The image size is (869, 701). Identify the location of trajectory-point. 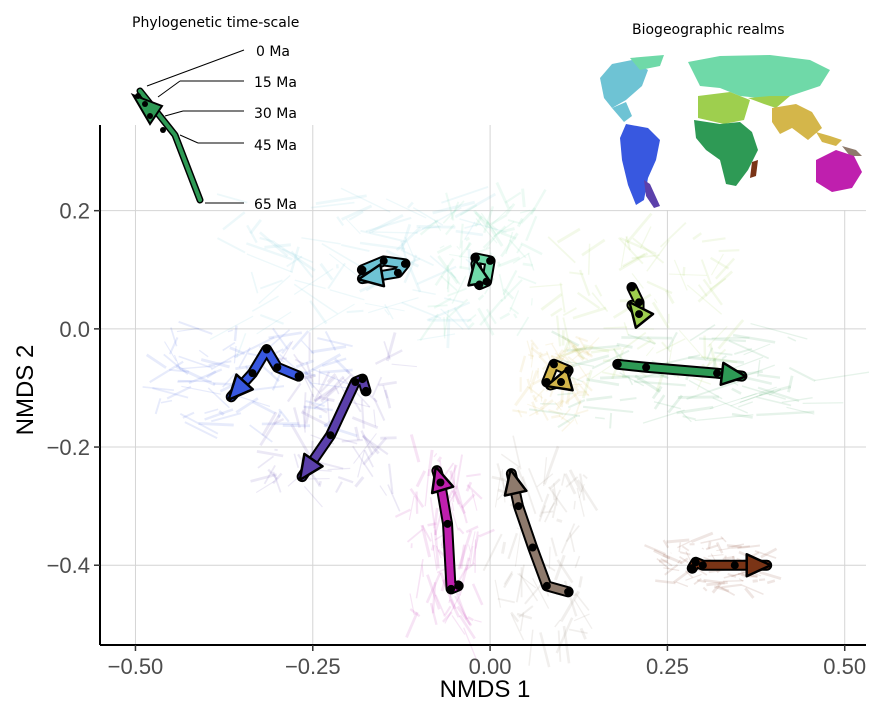
(277, 367).